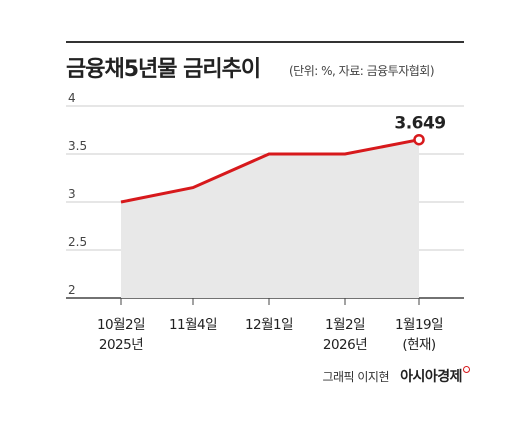  I want to click on x-tick-label: 11월4일, so click(193, 325).